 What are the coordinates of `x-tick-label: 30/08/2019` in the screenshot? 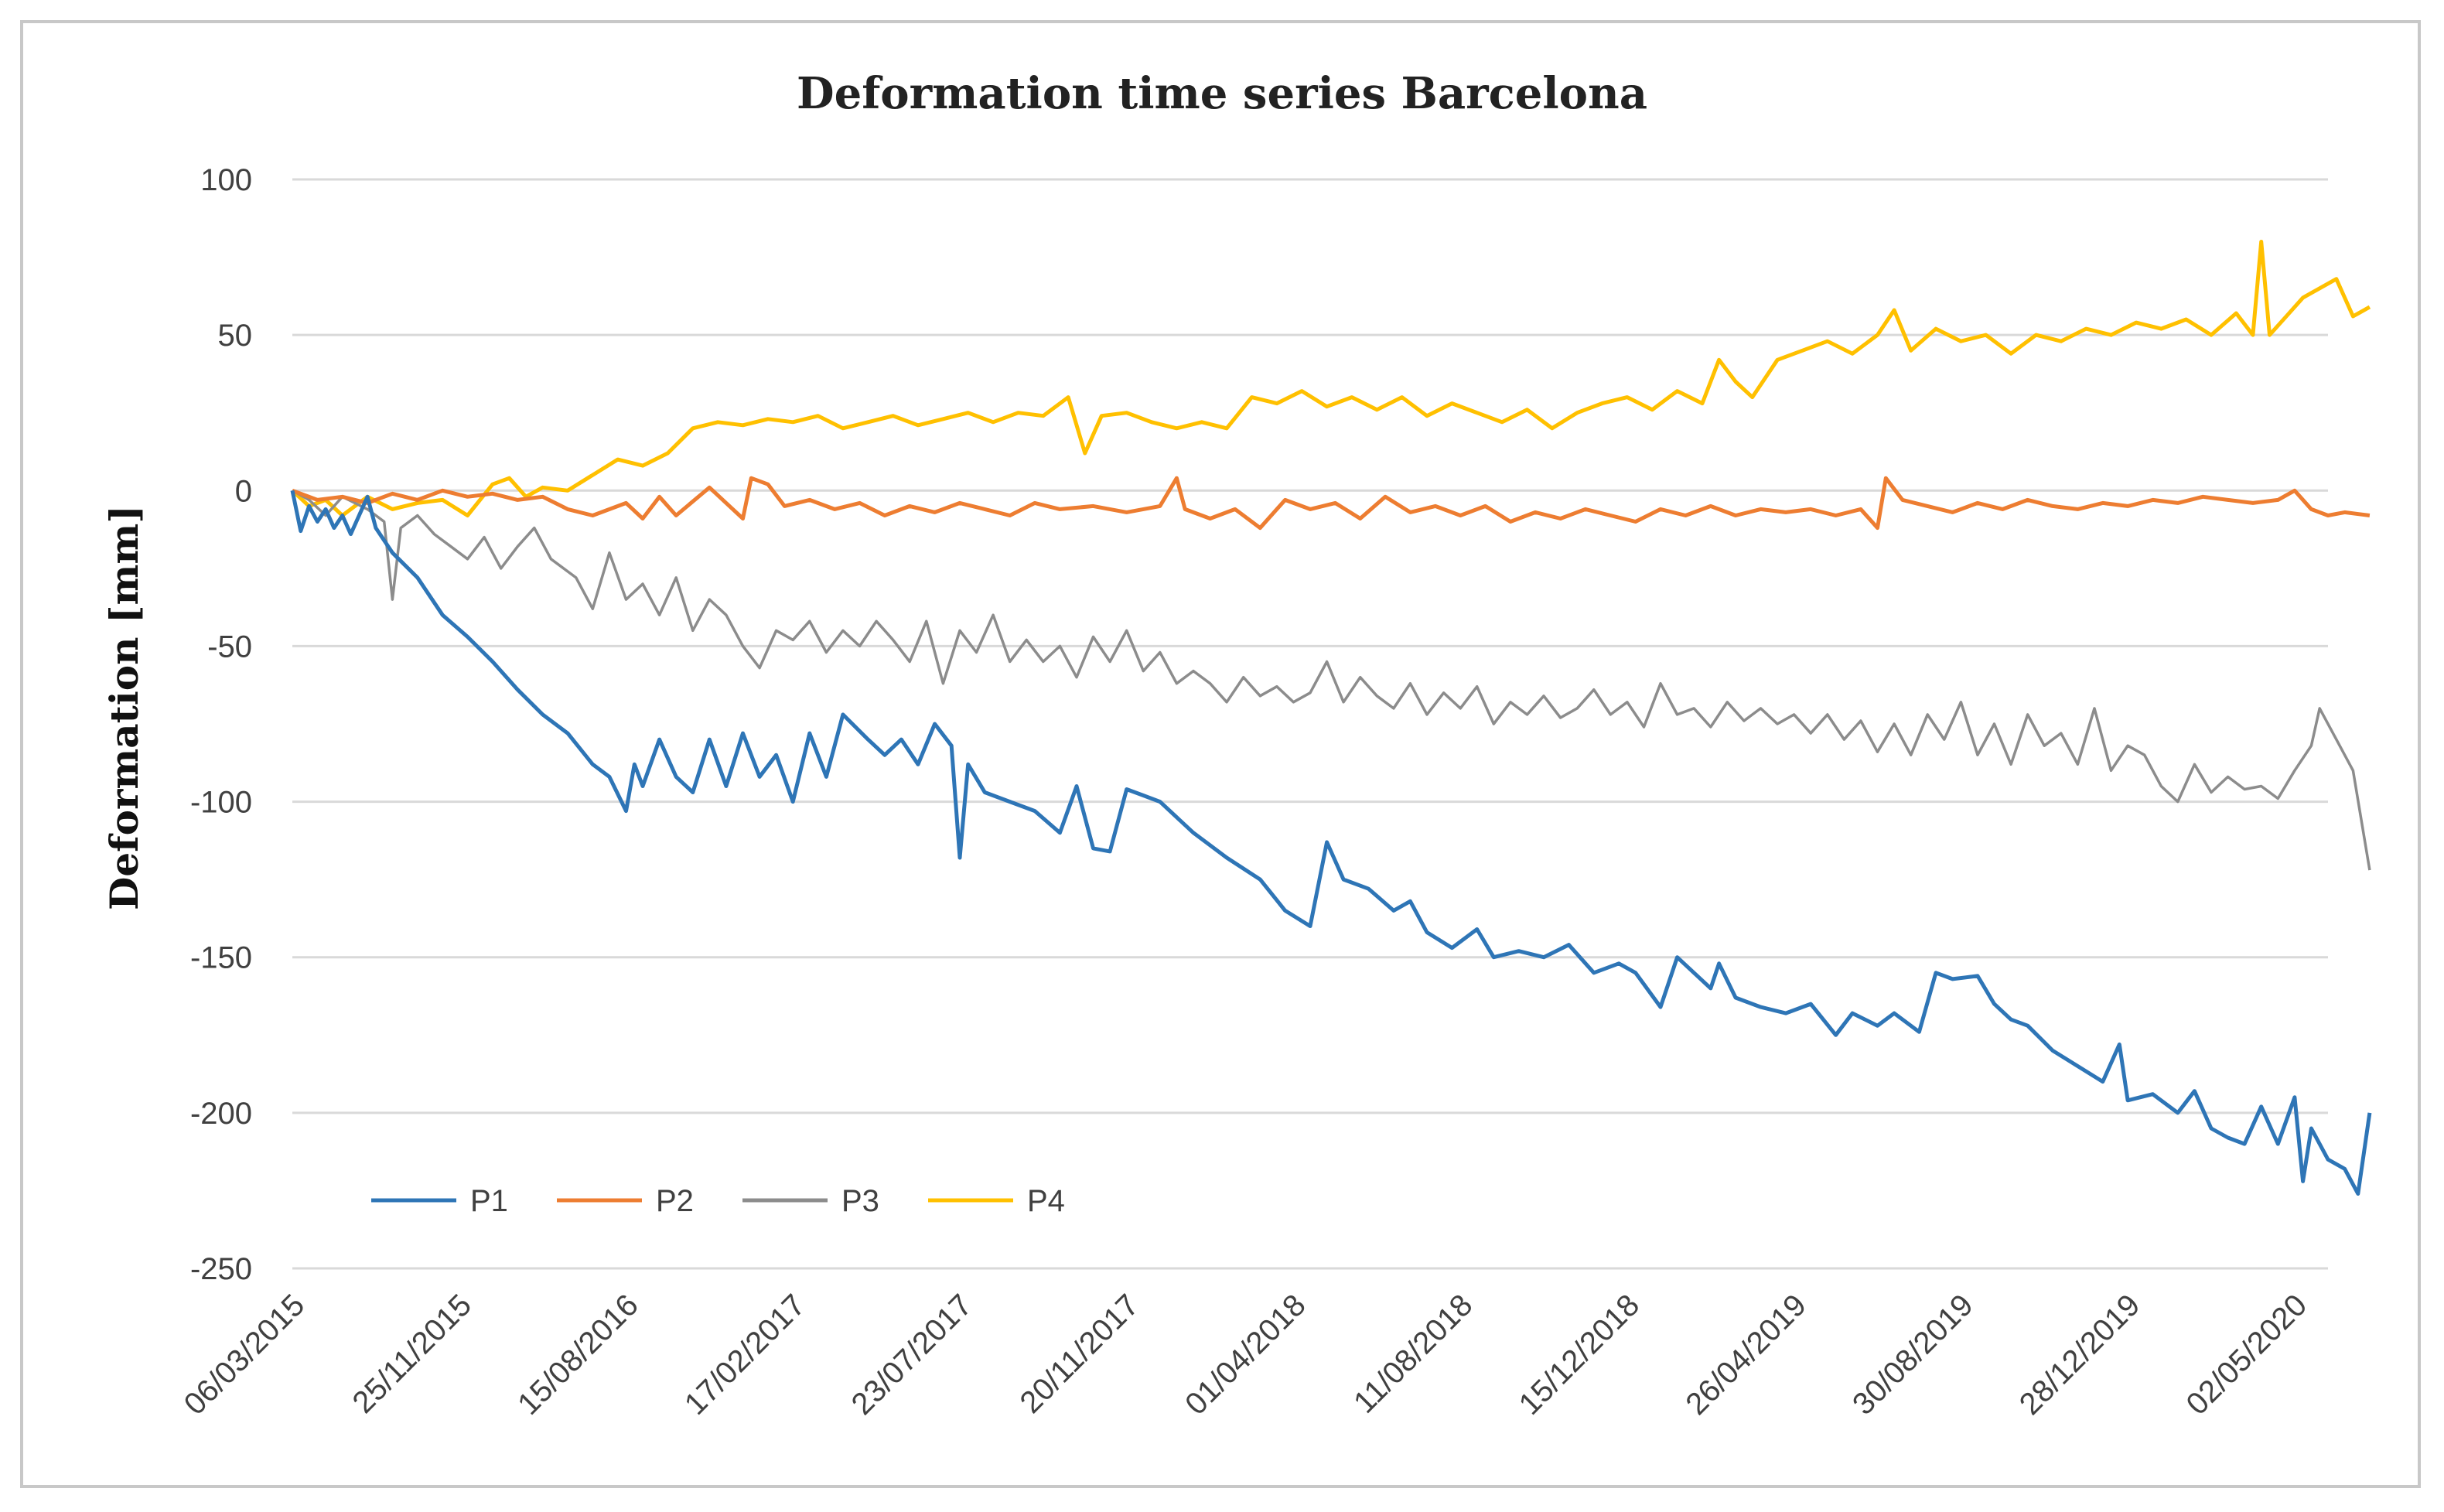 It's located at (1913, 1355).